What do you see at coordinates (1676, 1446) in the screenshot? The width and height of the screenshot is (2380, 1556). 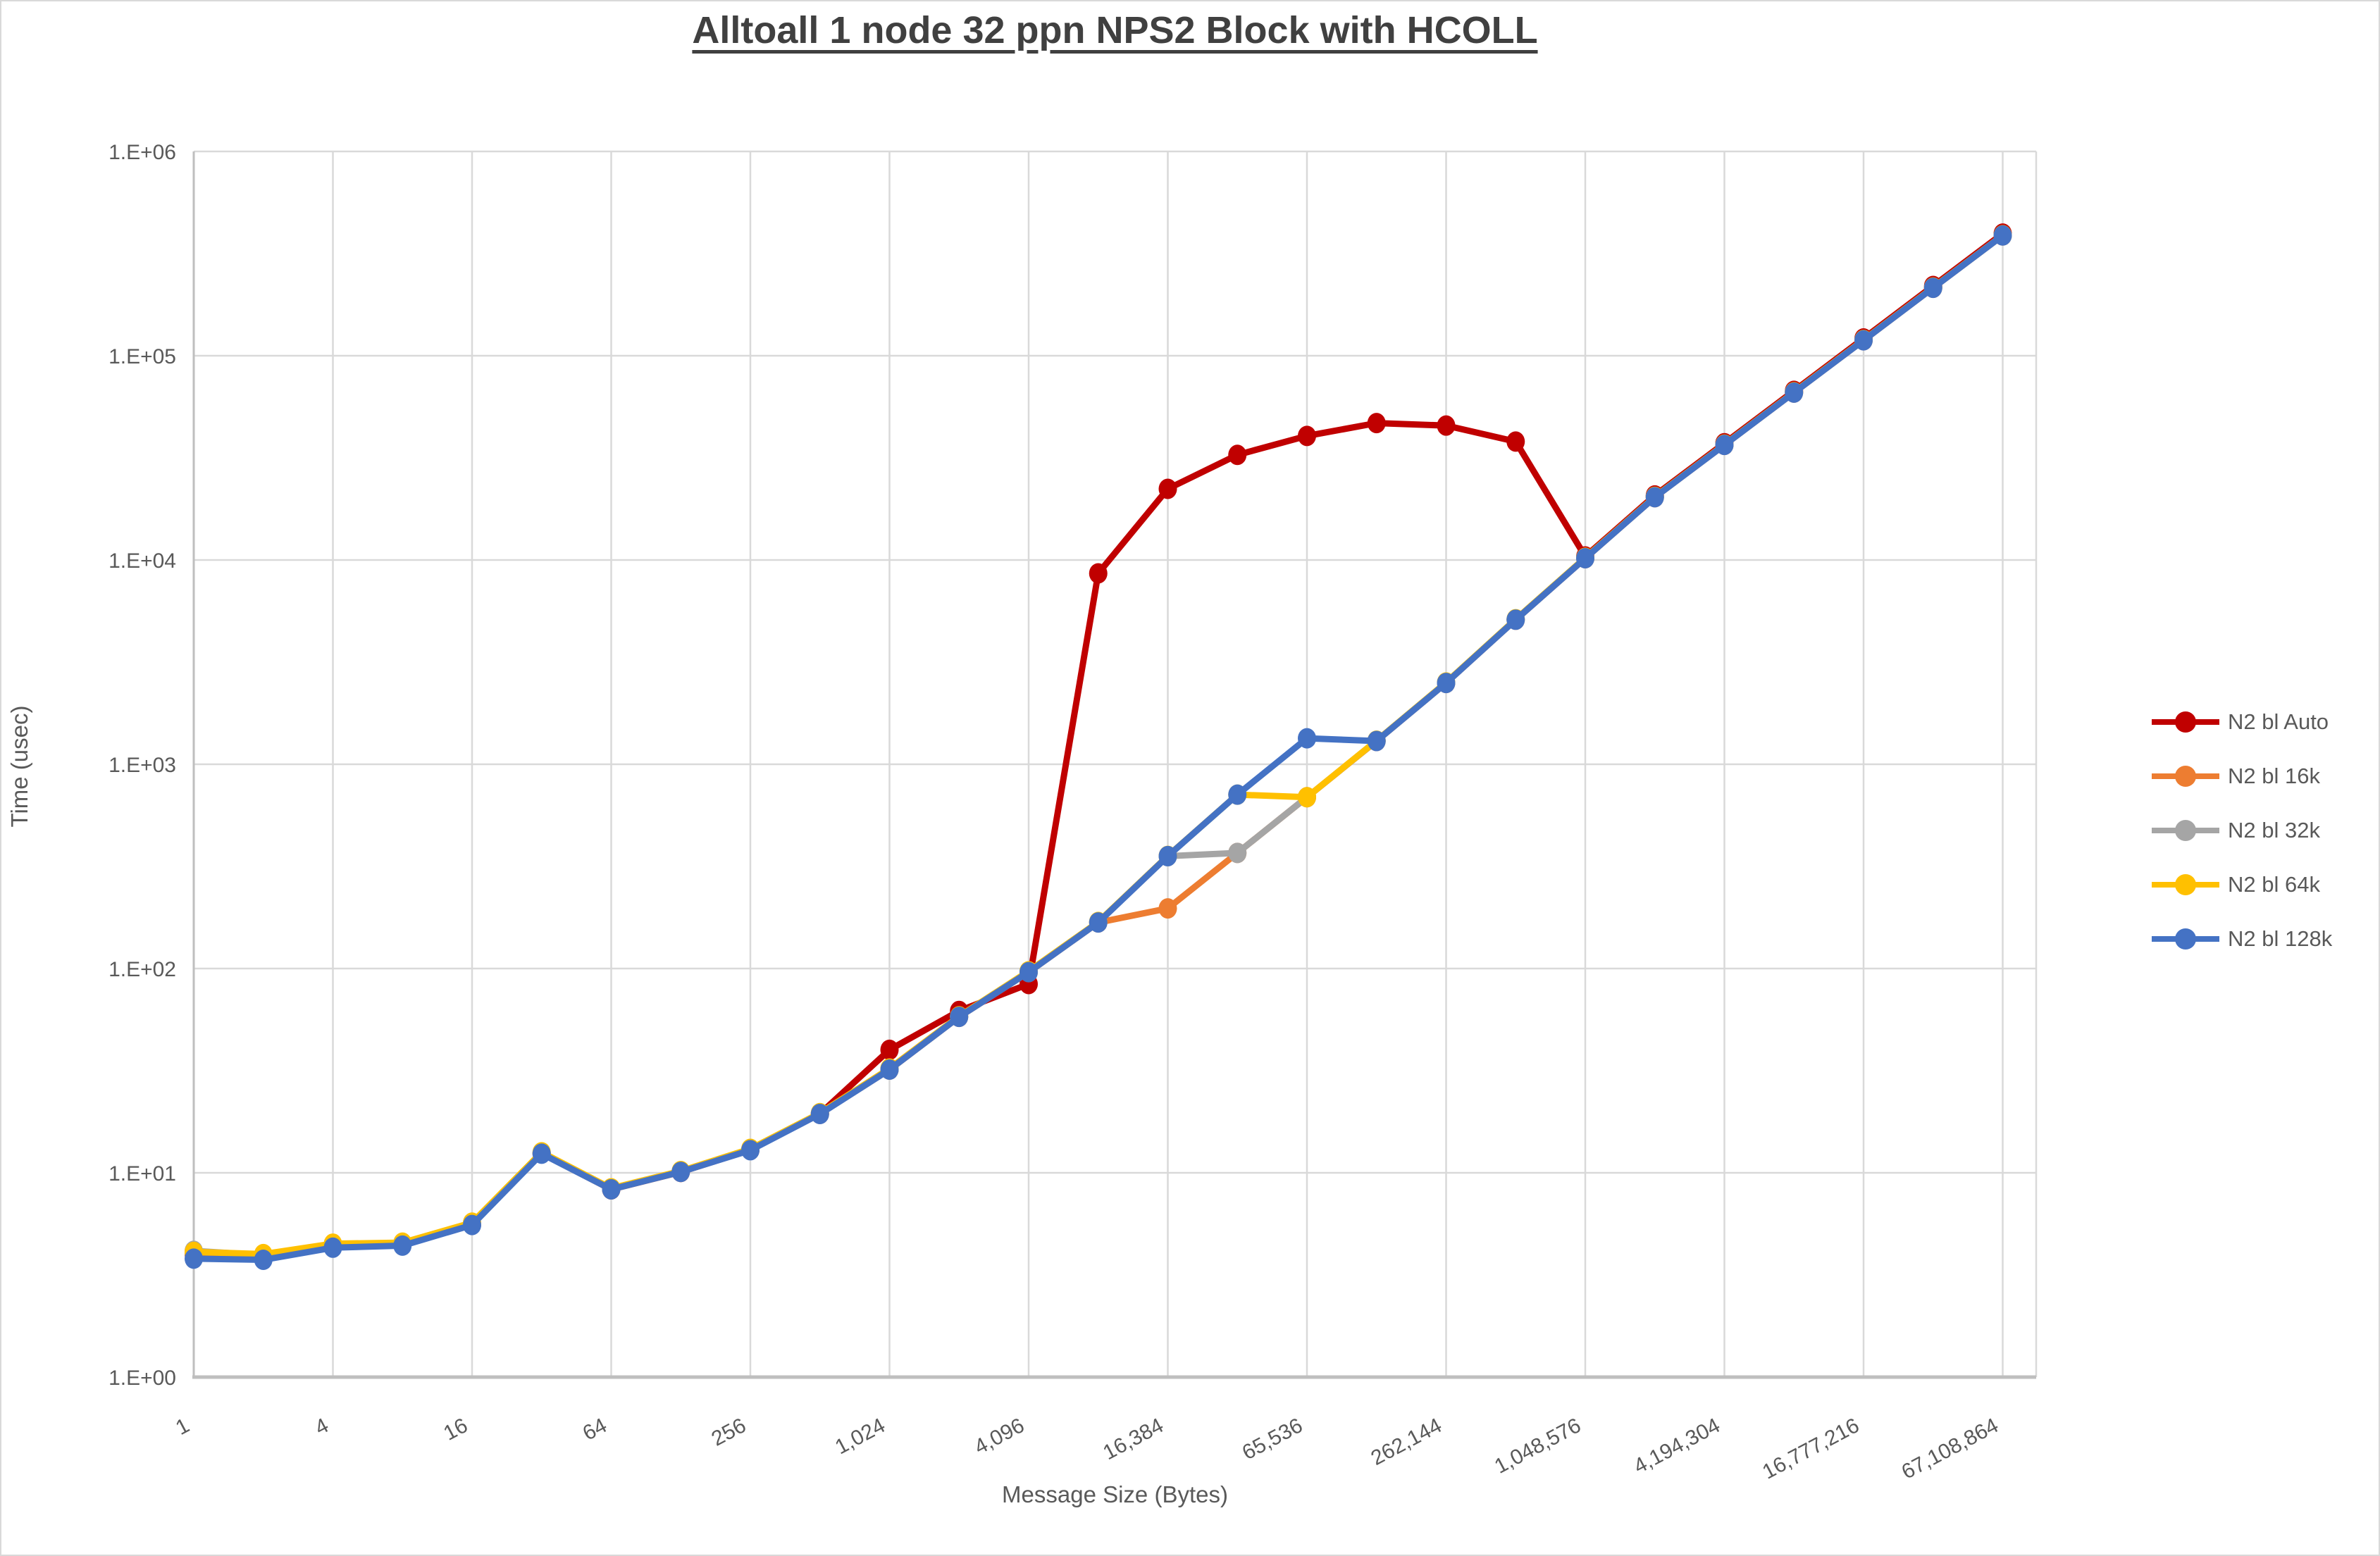 I see `x-tick-label: 4,194,304` at bounding box center [1676, 1446].